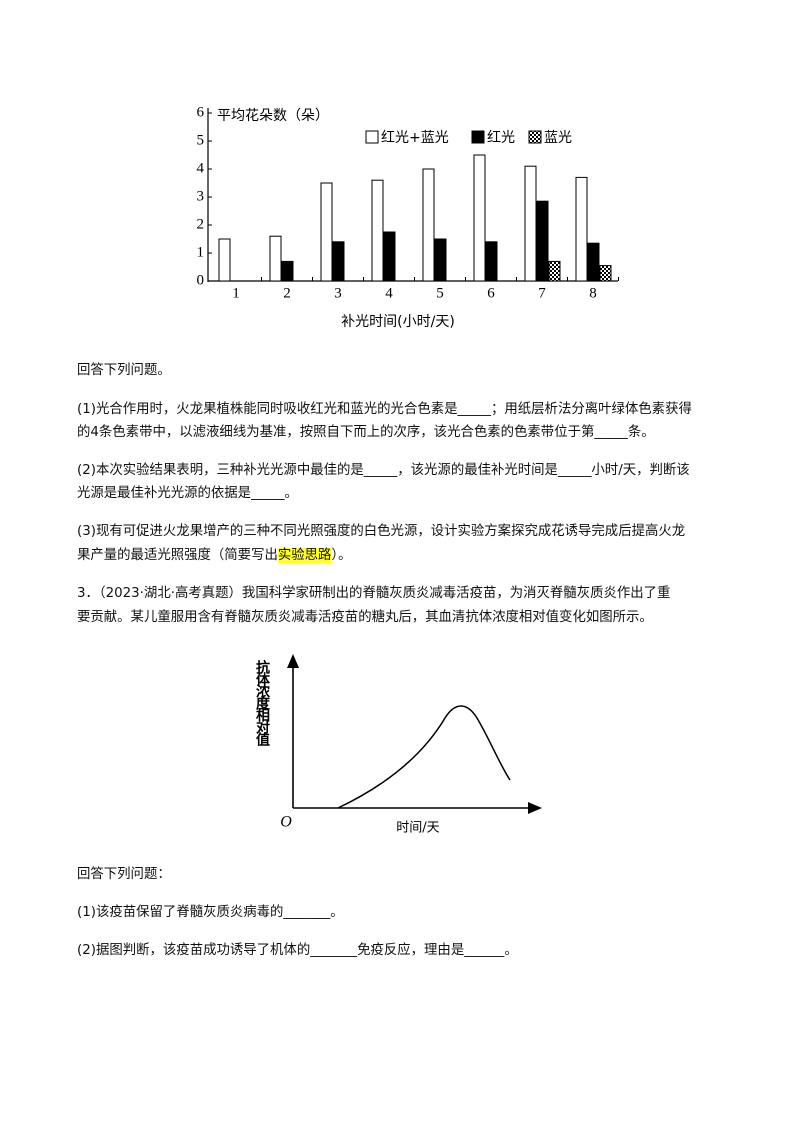  What do you see at coordinates (542, 293) in the screenshot?
I see `x-tick-label: 7` at bounding box center [542, 293].